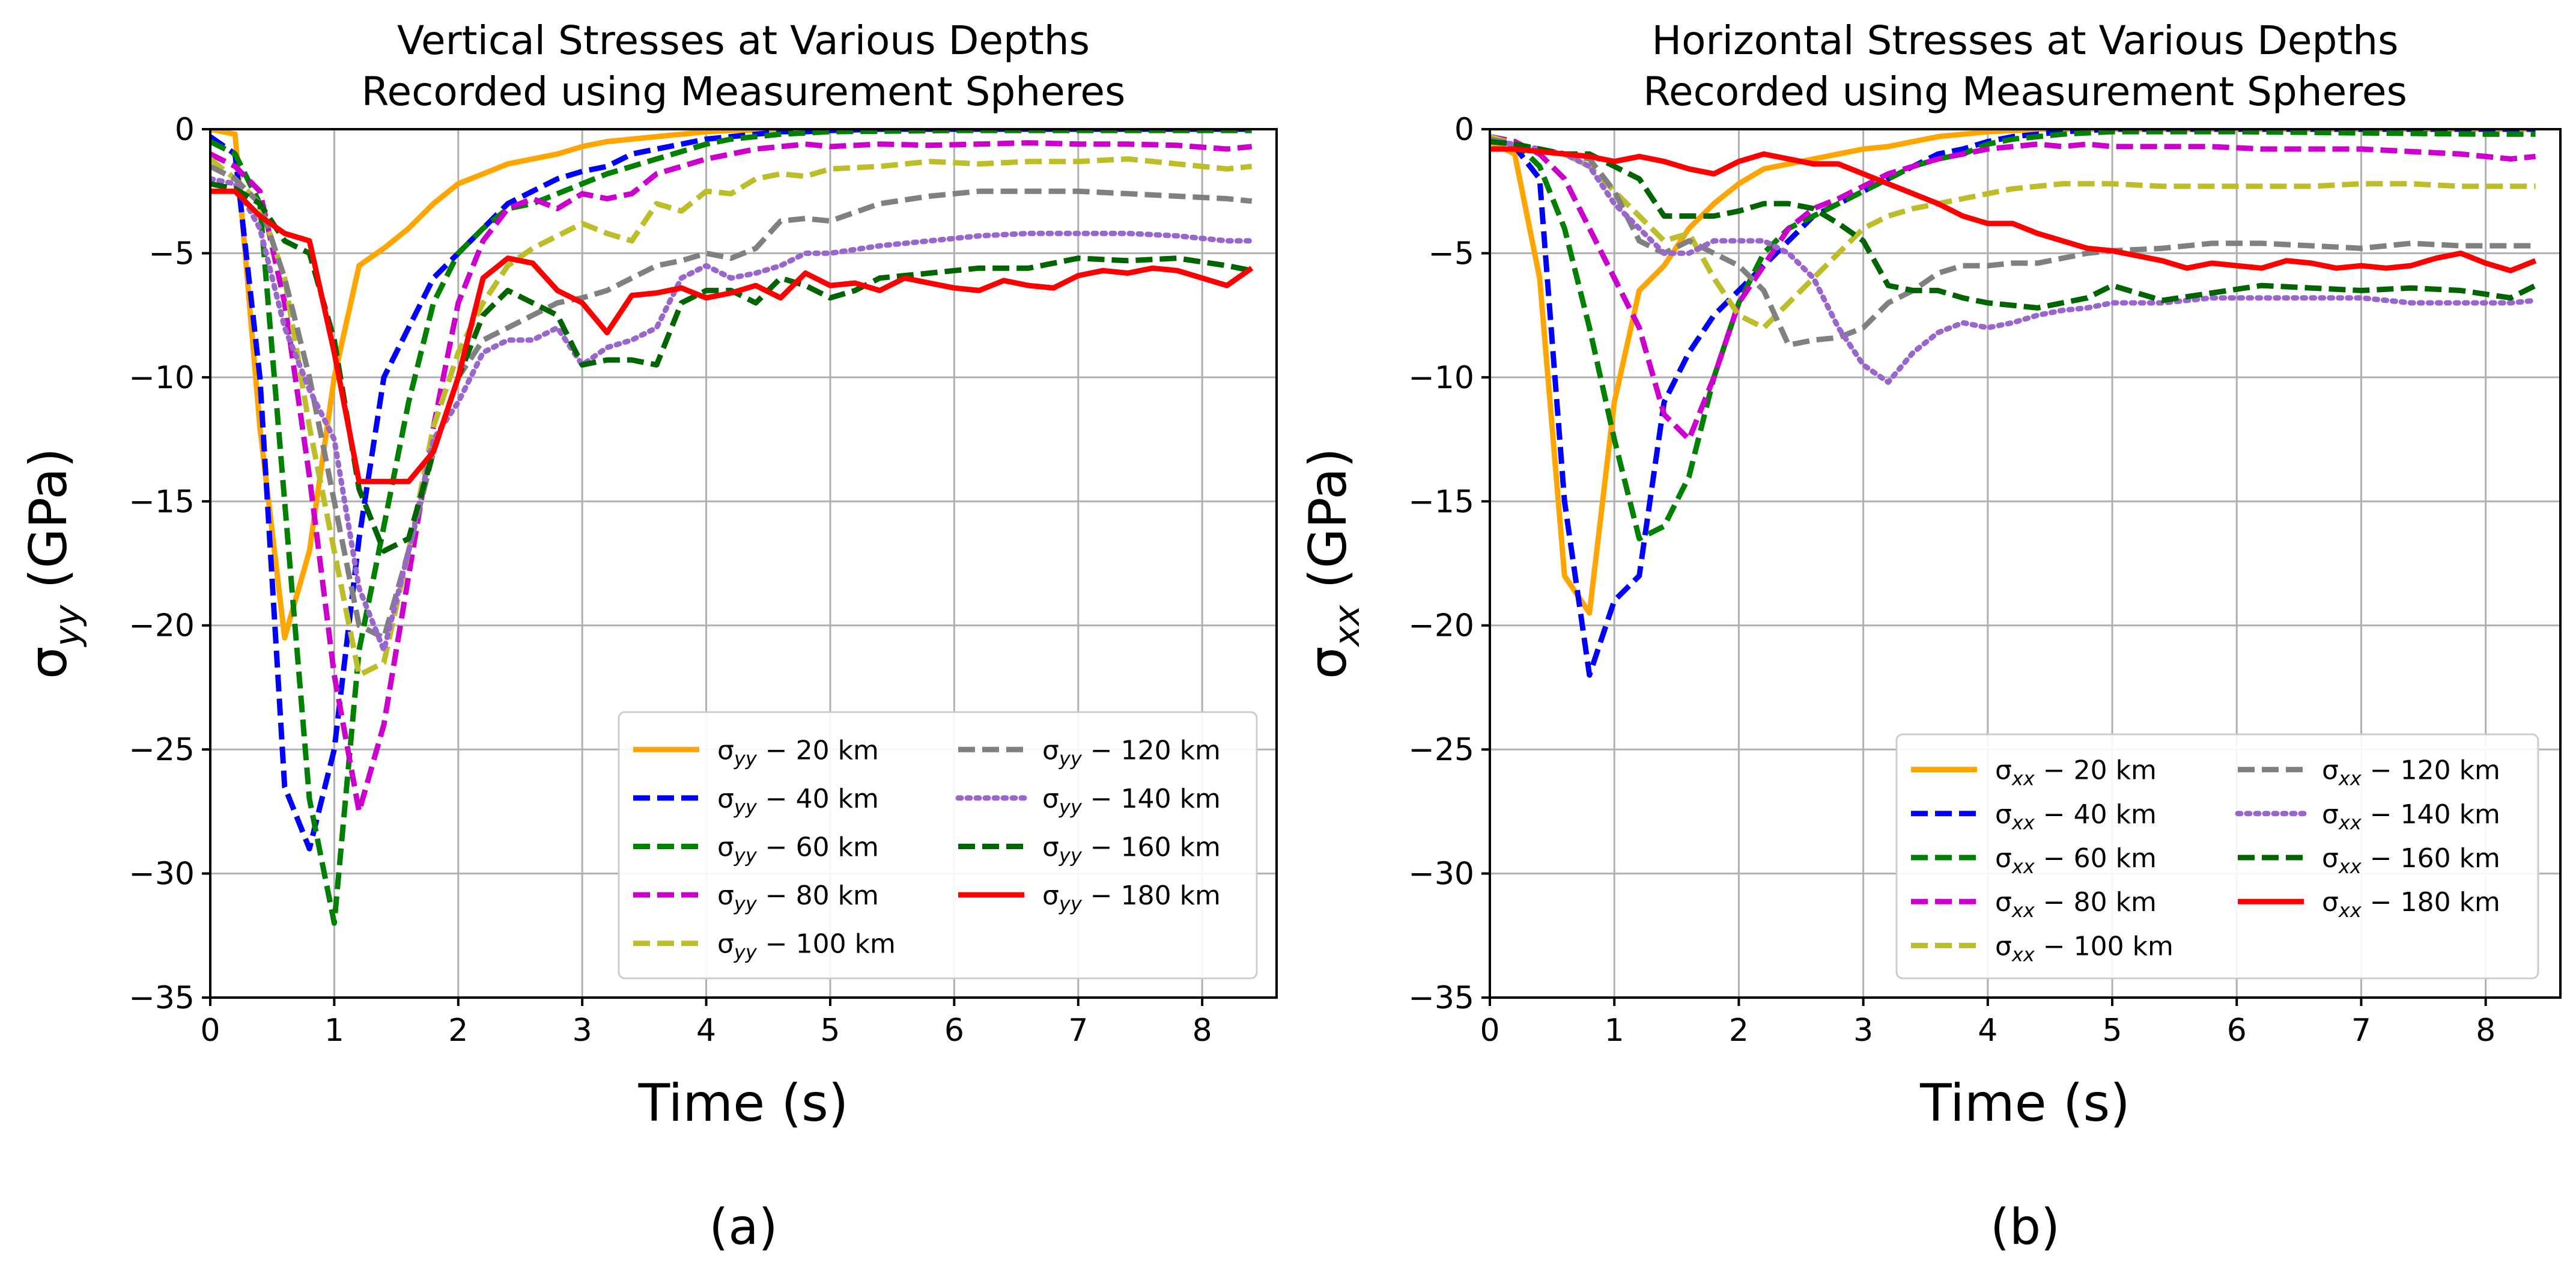 This screenshot has height=1268, width=2576. I want to click on panel-a-title-line-1: Vertical Stresses at Various Depths, so click(743, 40).